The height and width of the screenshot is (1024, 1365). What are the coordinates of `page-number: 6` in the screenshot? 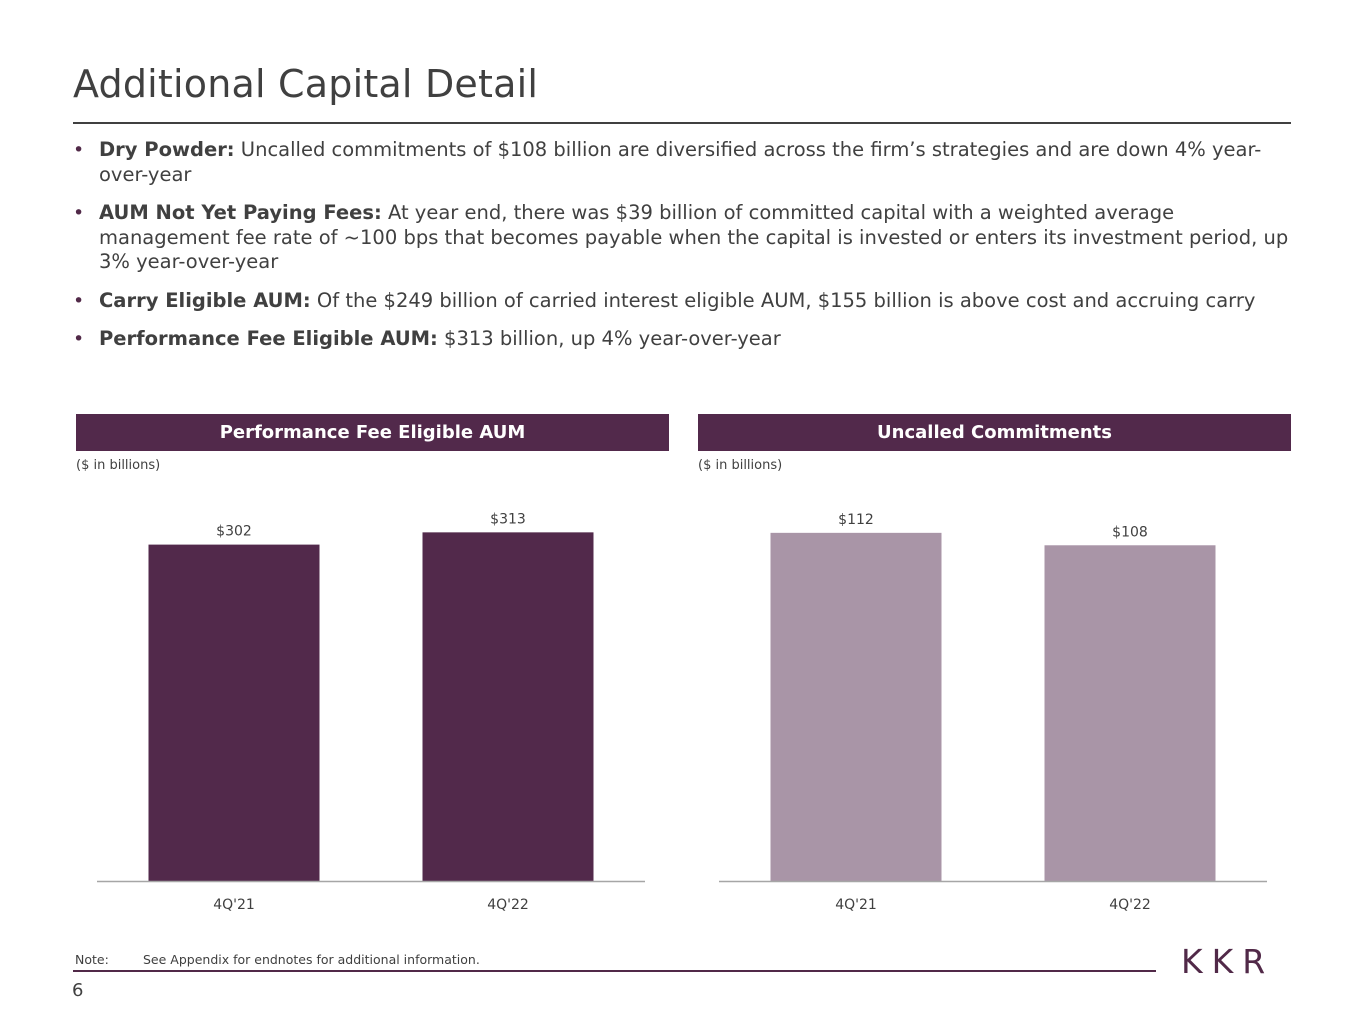 It's located at (78, 990).